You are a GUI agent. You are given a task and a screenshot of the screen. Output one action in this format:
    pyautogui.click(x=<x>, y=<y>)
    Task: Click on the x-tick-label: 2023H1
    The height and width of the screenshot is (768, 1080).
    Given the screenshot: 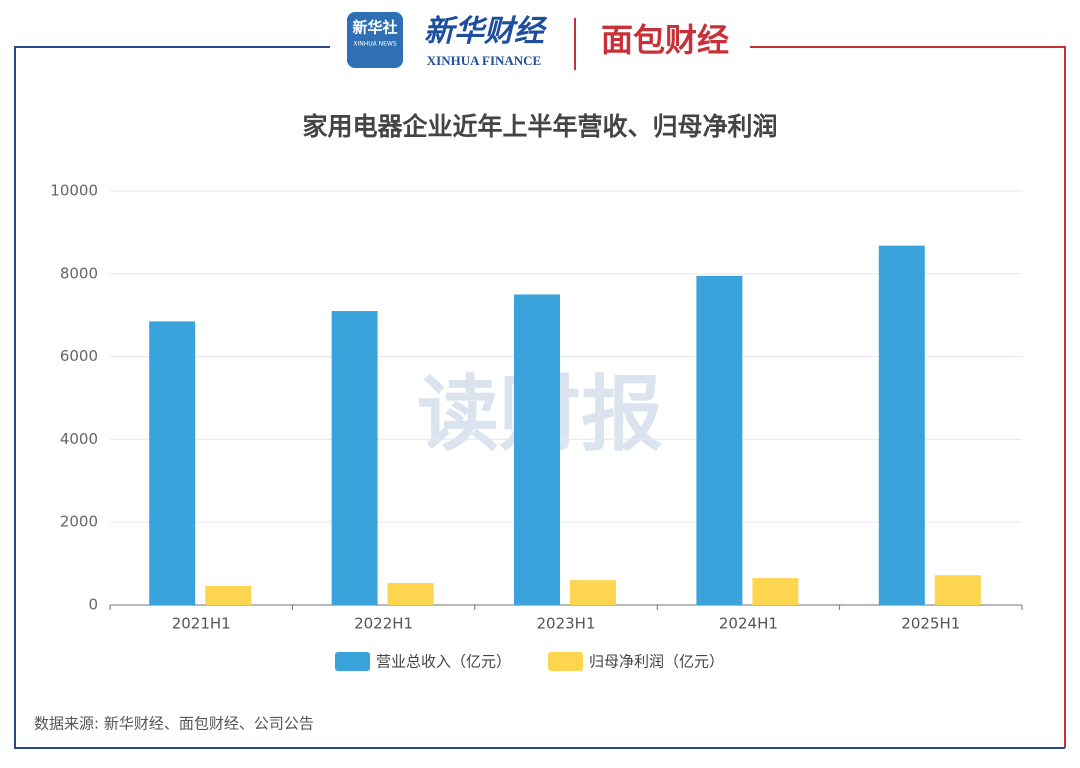 What is the action you would take?
    pyautogui.click(x=566, y=624)
    